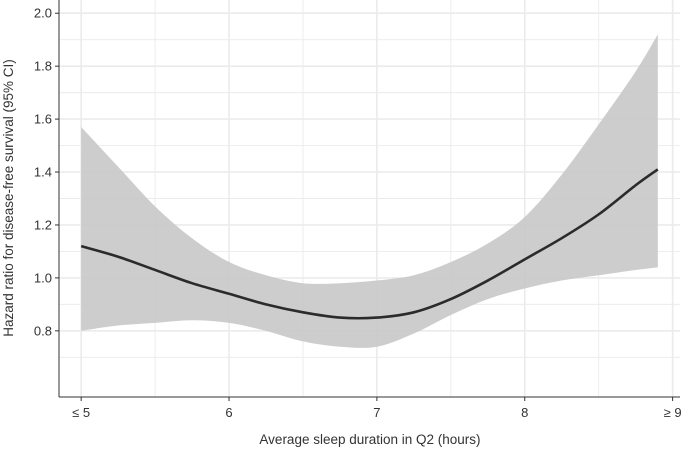 This screenshot has height=450, width=685. I want to click on y-tick-label: 2.0, so click(43, 13).